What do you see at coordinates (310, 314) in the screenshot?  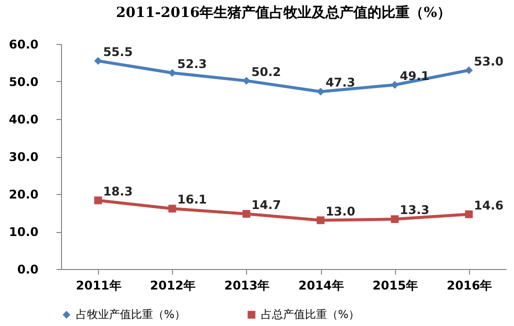 I see `legend-label: 占总产值比重（%）` at bounding box center [310, 314].